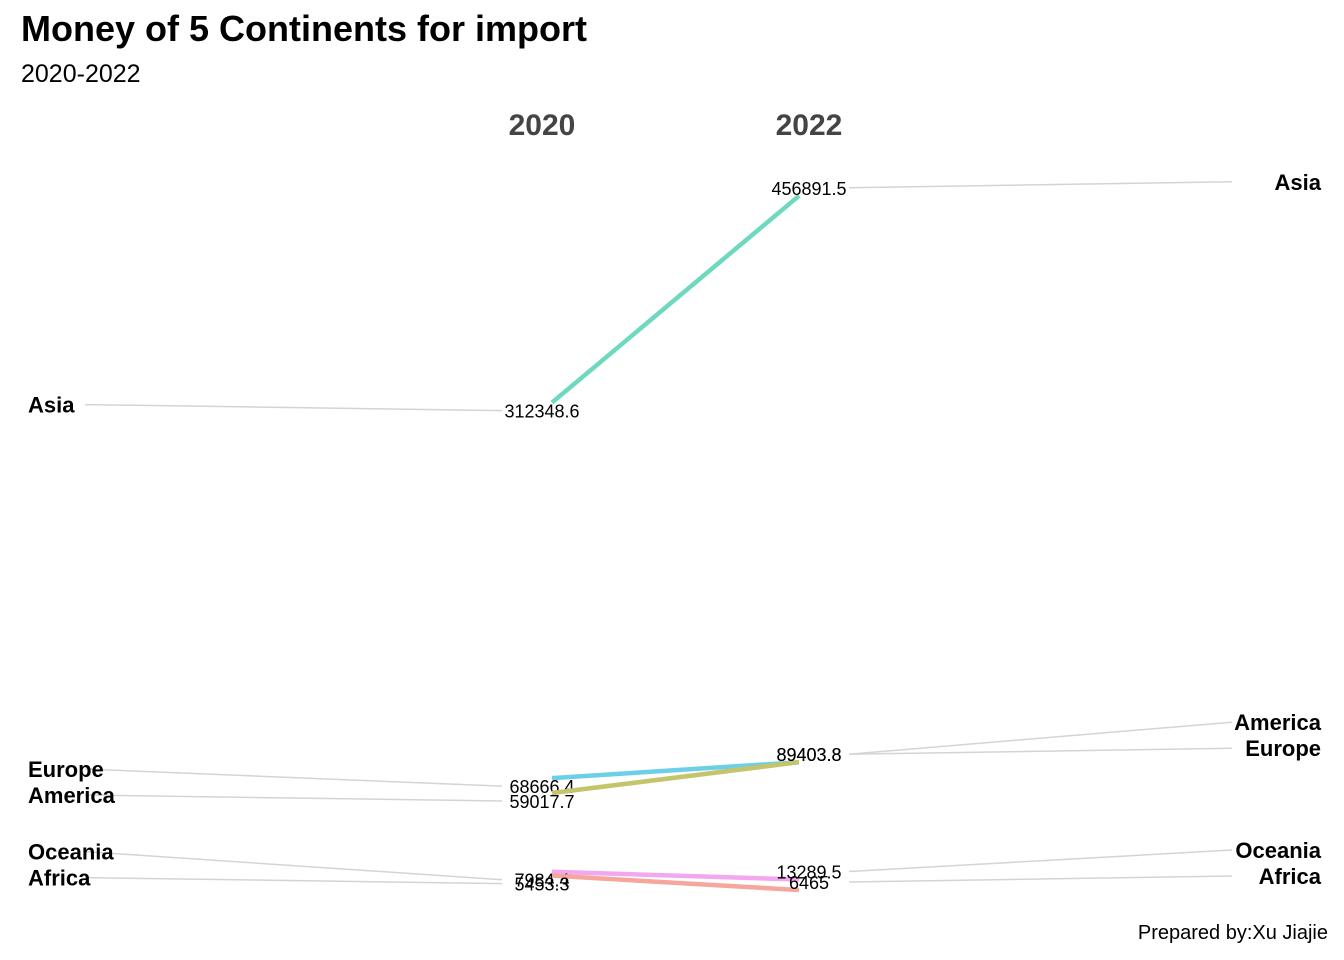 This screenshot has width=1344, height=960. I want to click on name-label-left-europe: Europe, so click(66, 769).